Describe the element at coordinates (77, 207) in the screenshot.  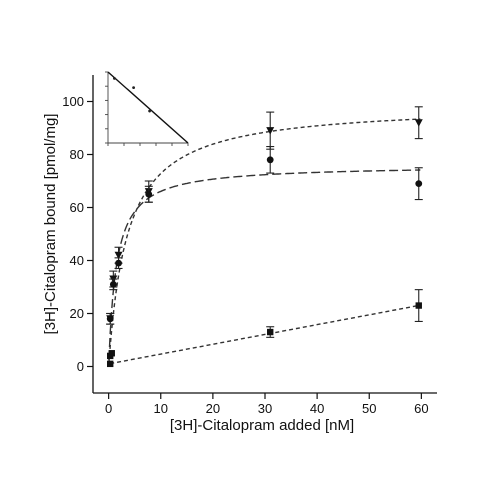
I see `y-tick-label: 60` at that location.